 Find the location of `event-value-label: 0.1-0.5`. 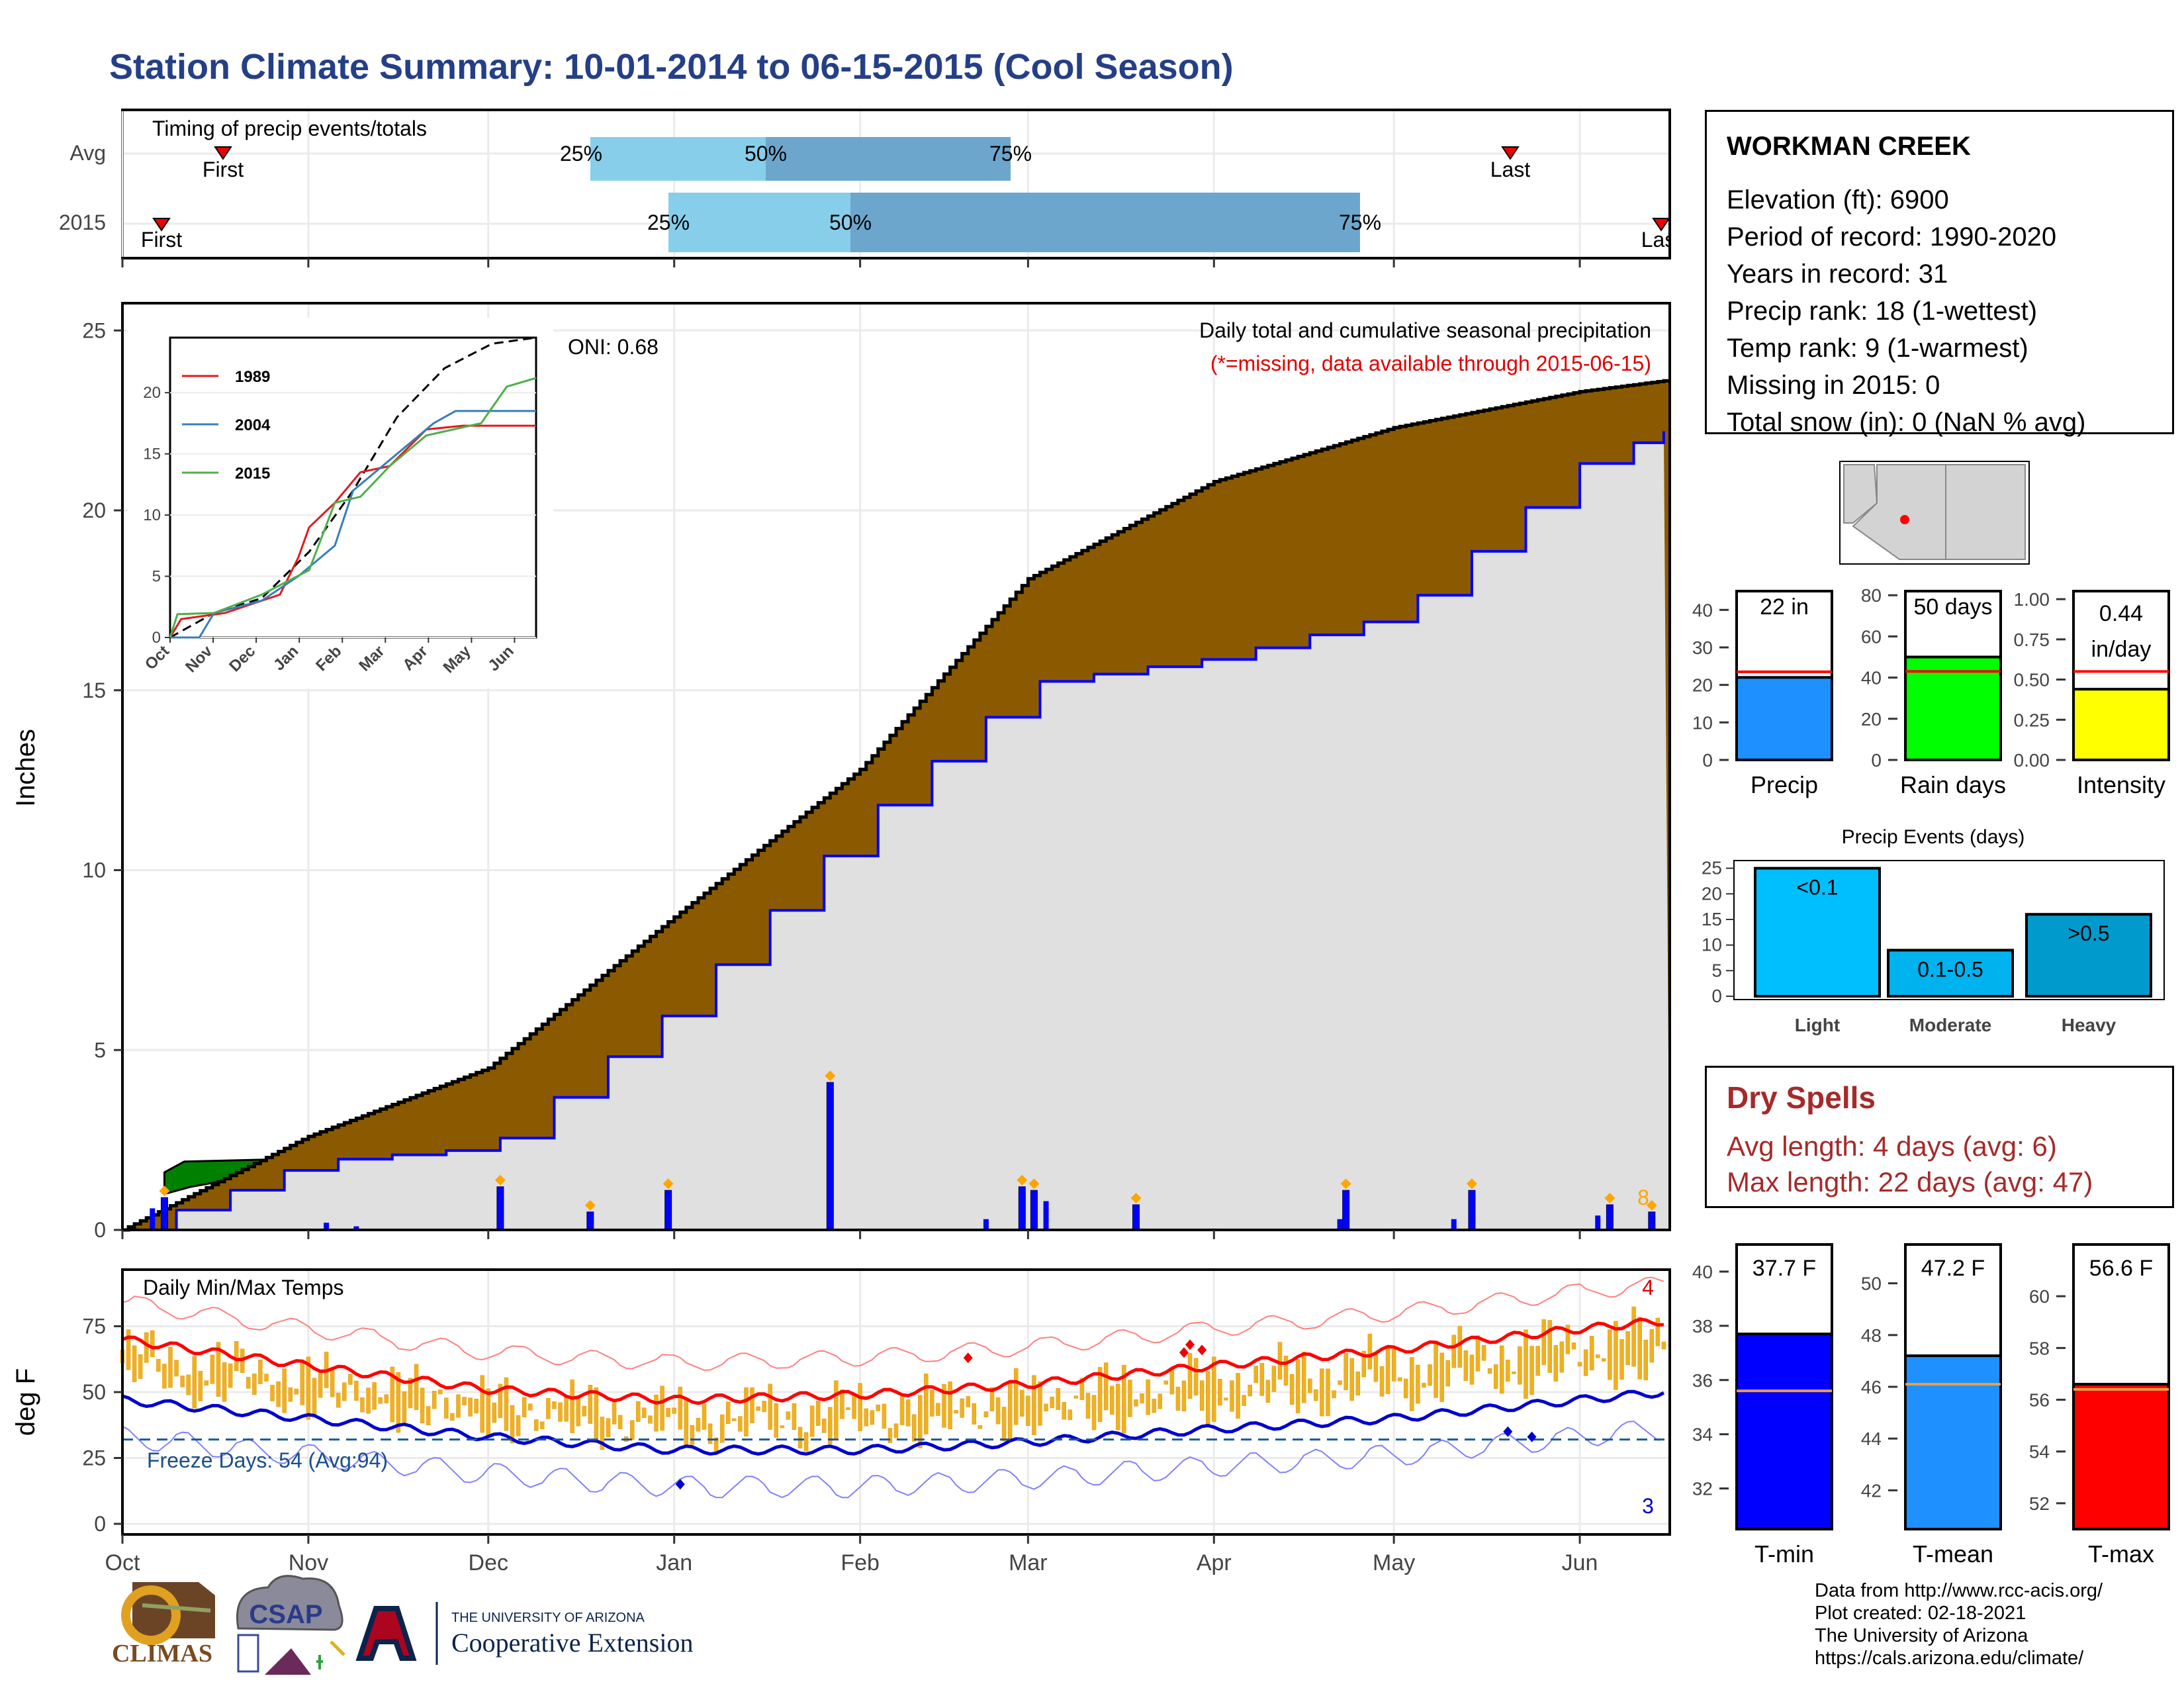

event-value-label: 0.1-0.5 is located at coordinates (1950, 969).